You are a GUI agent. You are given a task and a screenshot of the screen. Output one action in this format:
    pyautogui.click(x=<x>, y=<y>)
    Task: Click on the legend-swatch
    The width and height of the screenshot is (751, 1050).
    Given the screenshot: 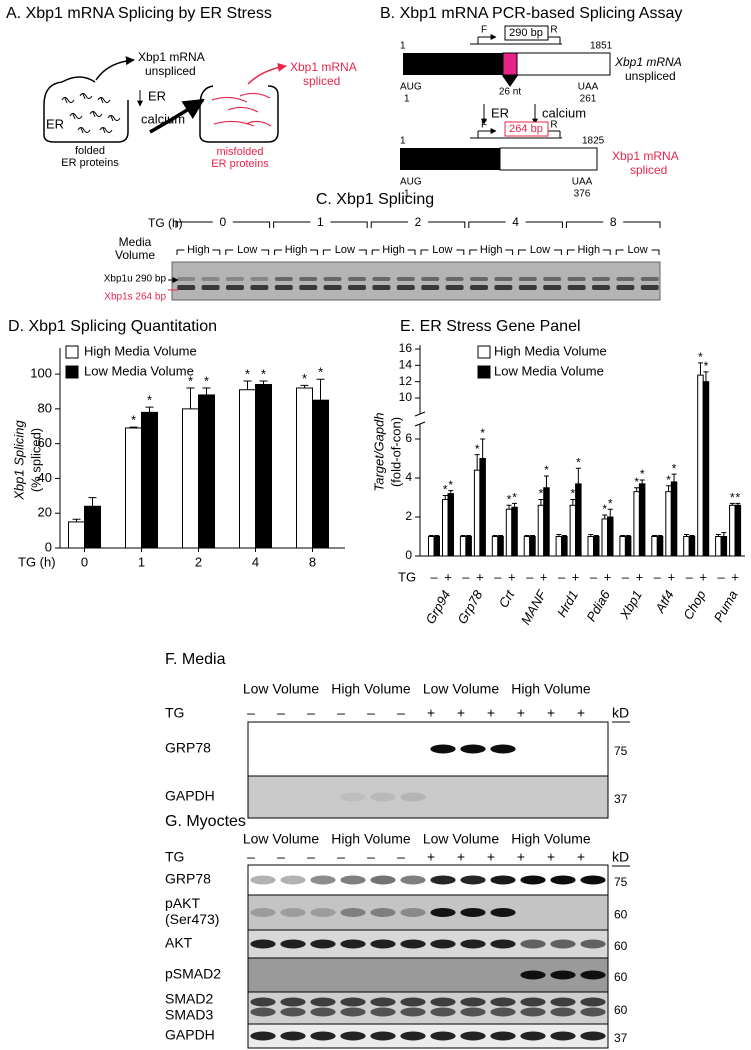 What is the action you would take?
    pyautogui.click(x=72, y=352)
    